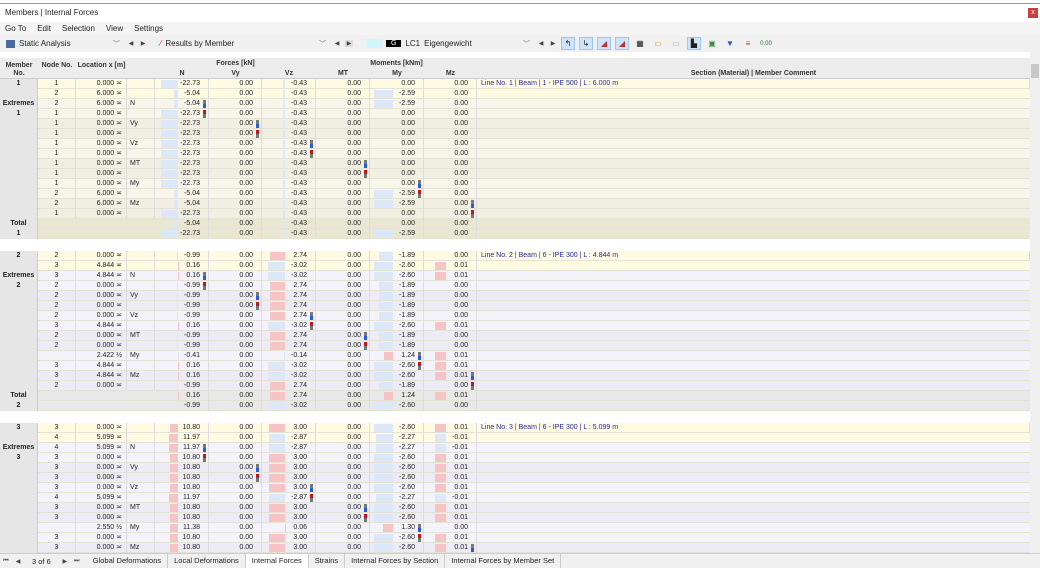 The image size is (1040, 571). What do you see at coordinates (515, 144) in the screenshot?
I see `table-row: 1 0.000 ≍ Vz -22.73 0.00 -0.43 0.00 0.00 0.00` at bounding box center [515, 144].